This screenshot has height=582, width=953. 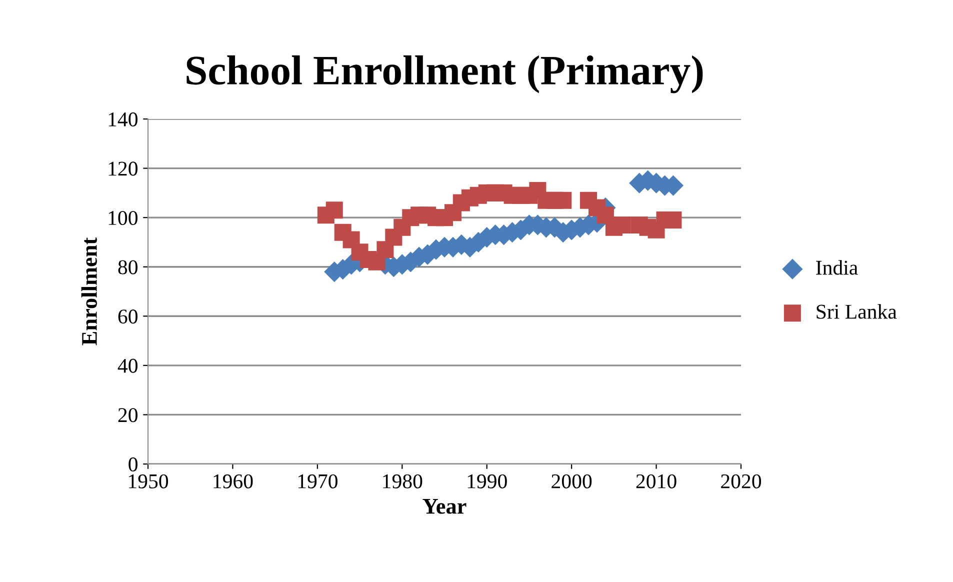 I want to click on x-axis-title: Year, so click(x=444, y=506).